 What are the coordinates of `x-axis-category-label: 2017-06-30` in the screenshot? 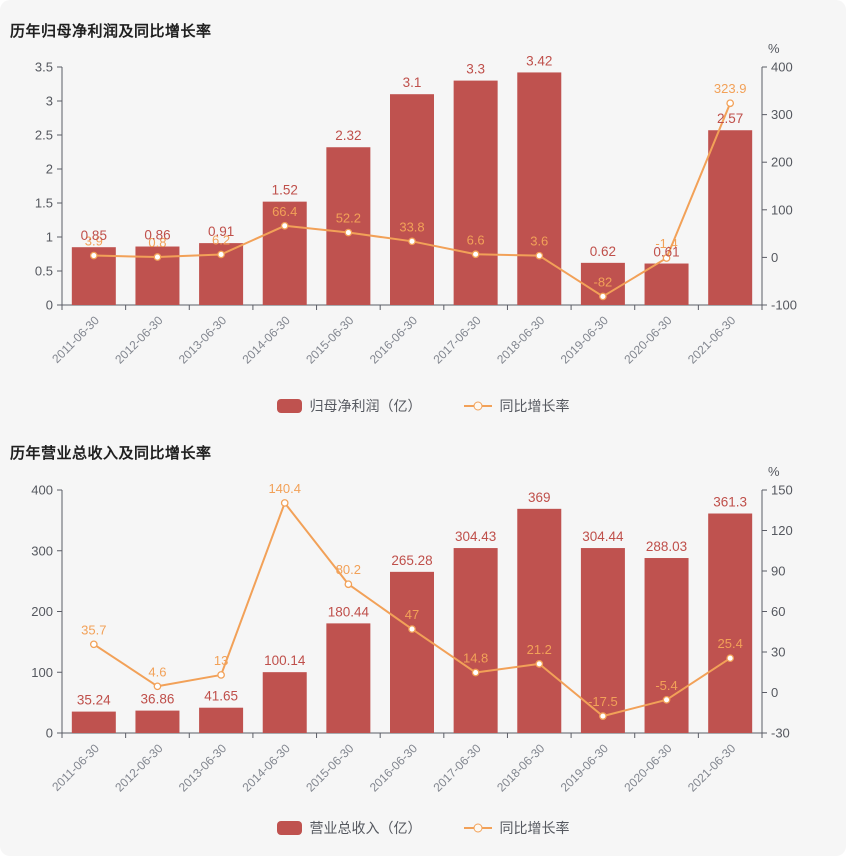 It's located at (457, 768).